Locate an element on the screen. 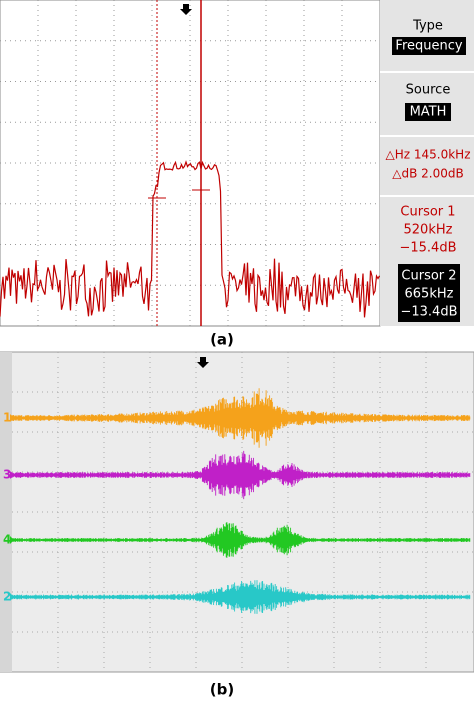 This screenshot has height=703, width=474. channel-labels: 1 3 4 2 is located at coordinates (8, 507).